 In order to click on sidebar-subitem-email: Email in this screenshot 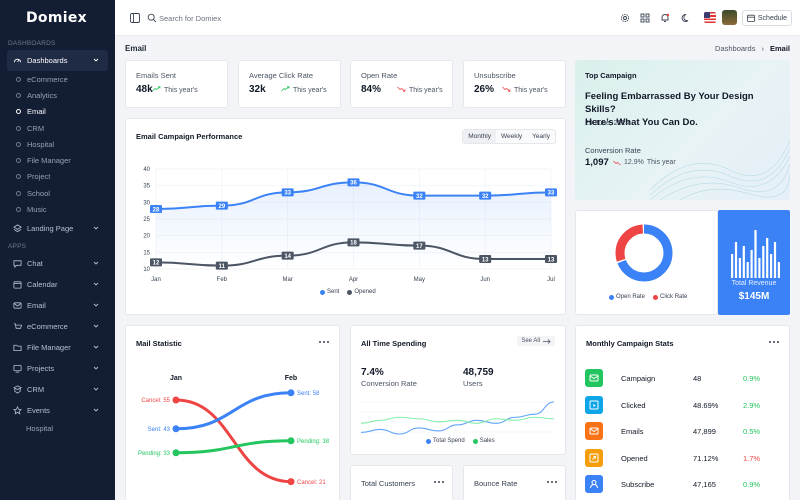, I will do `click(57, 112)`.